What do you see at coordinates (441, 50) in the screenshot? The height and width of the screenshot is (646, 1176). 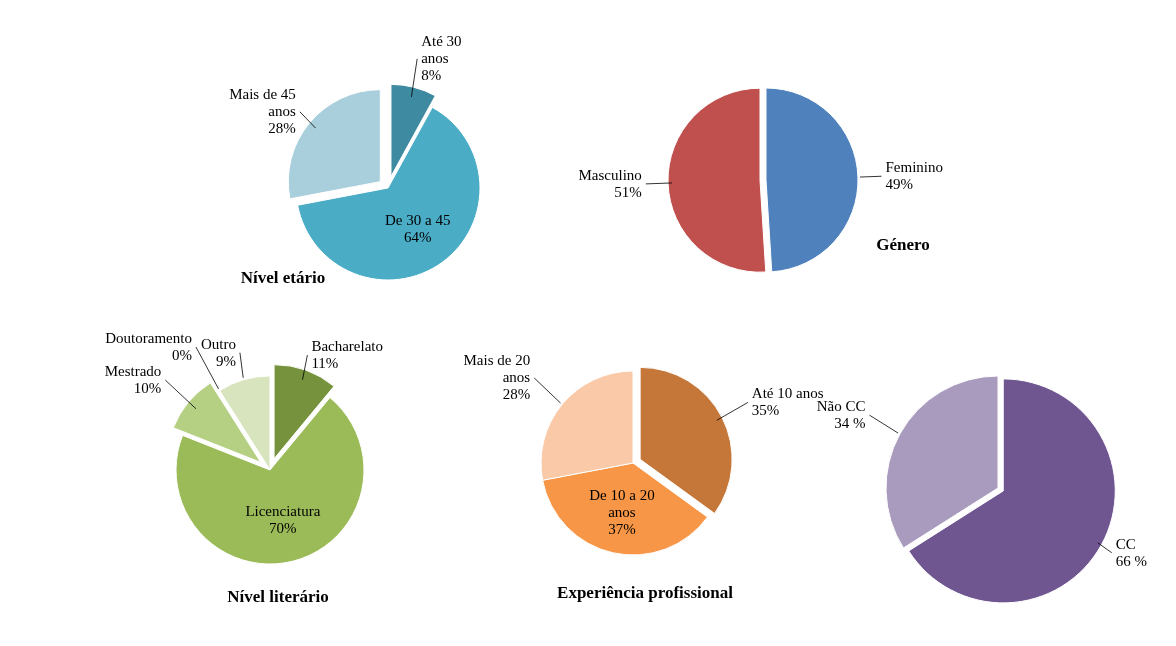 I see `slice-label: Até 30 anos` at bounding box center [441, 50].